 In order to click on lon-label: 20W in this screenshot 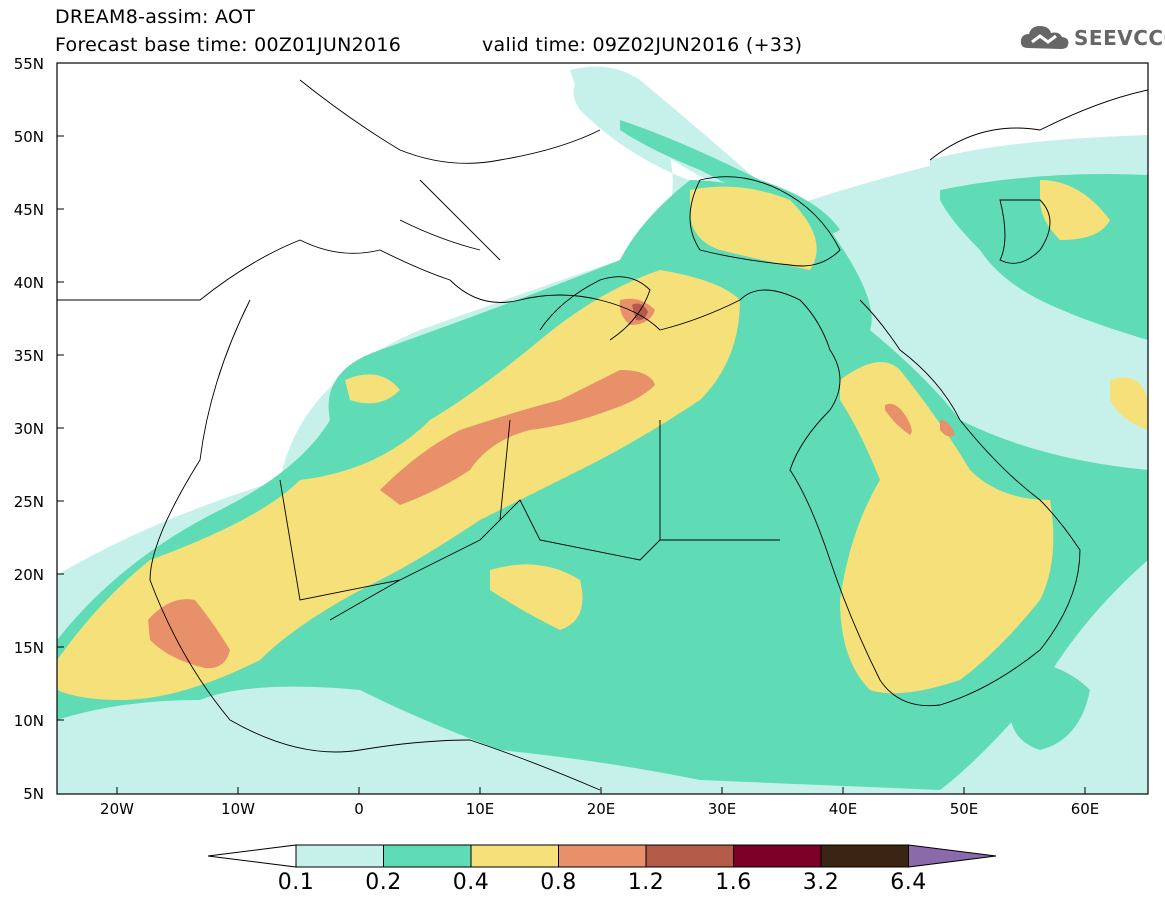, I will do `click(117, 809)`.